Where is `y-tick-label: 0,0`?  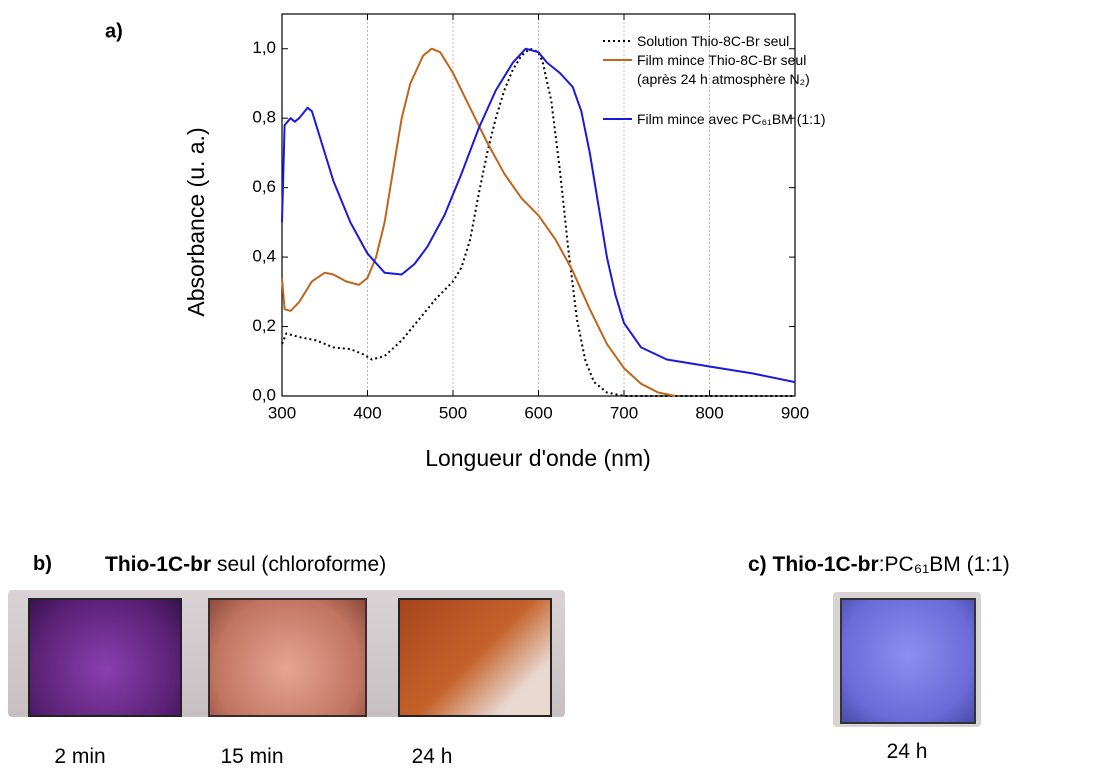 y-tick-label: 0,0 is located at coordinates (264, 394).